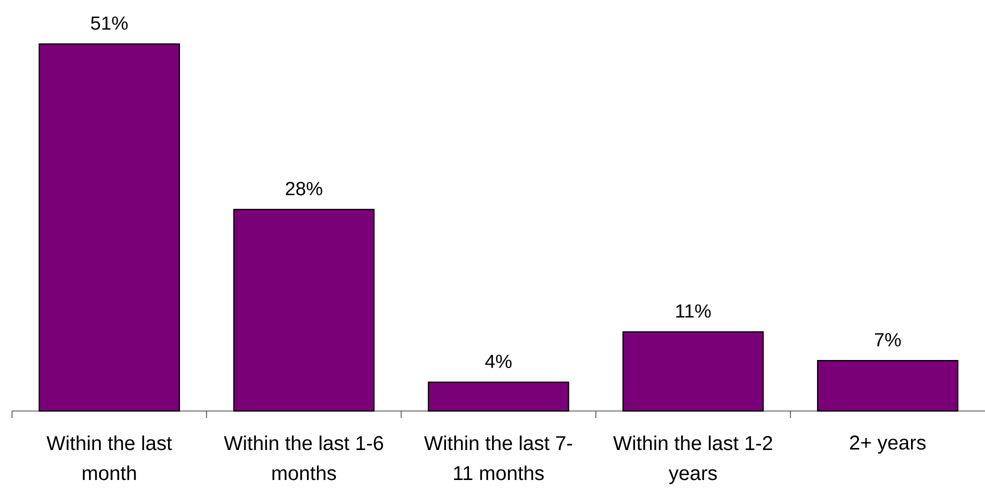 Image resolution: width=985 pixels, height=489 pixels. Describe the element at coordinates (692, 460) in the screenshot. I see `x-tick-label: Within the last 1-2 years` at that location.